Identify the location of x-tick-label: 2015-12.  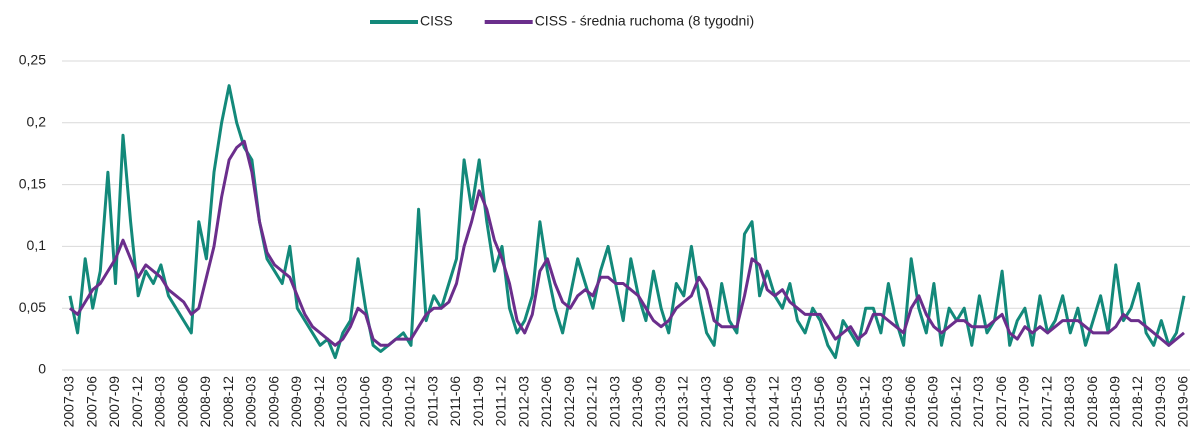
(864, 402).